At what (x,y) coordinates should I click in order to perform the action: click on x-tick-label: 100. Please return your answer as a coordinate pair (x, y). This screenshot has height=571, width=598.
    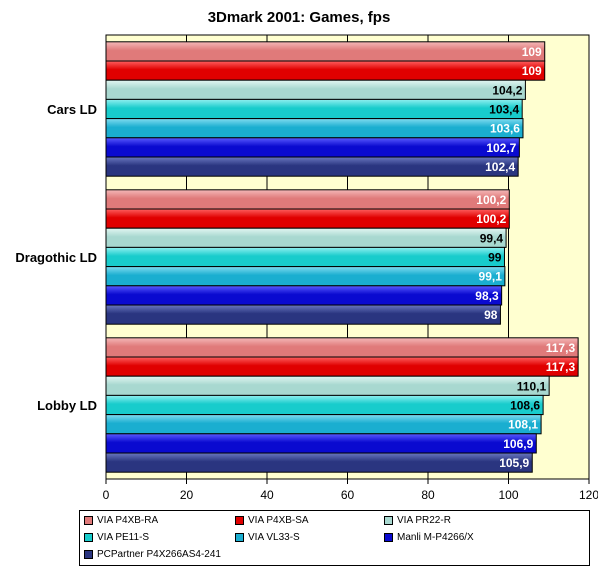
    Looking at the image, I should click on (508, 495).